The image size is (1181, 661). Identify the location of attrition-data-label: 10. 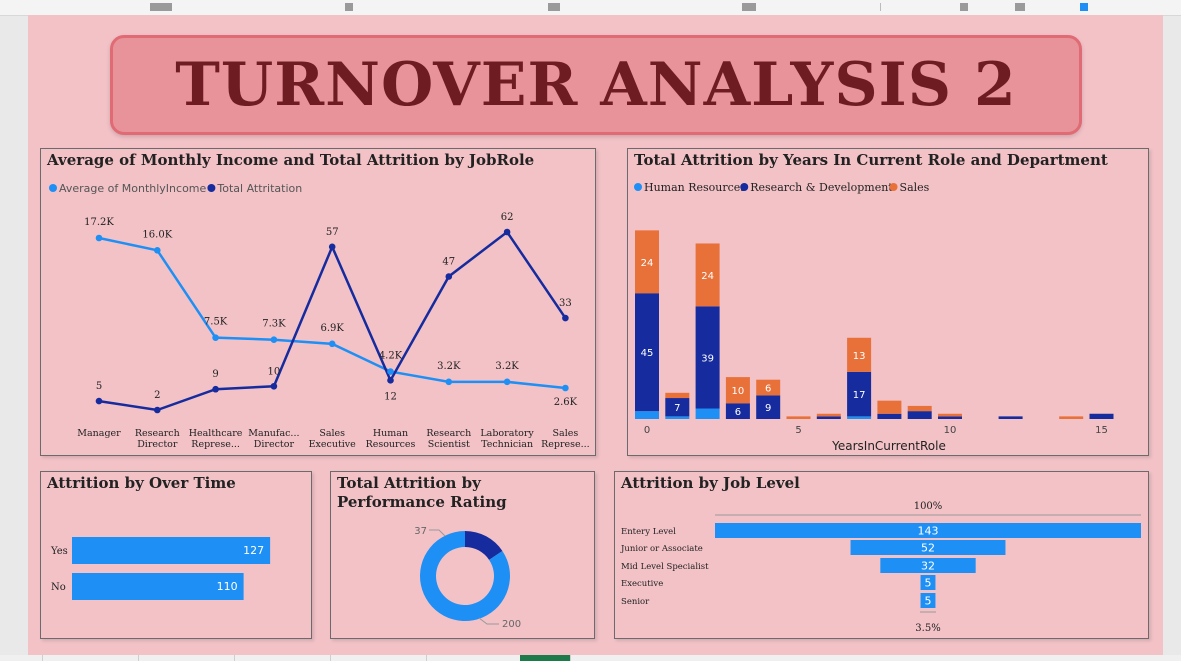
(274, 371).